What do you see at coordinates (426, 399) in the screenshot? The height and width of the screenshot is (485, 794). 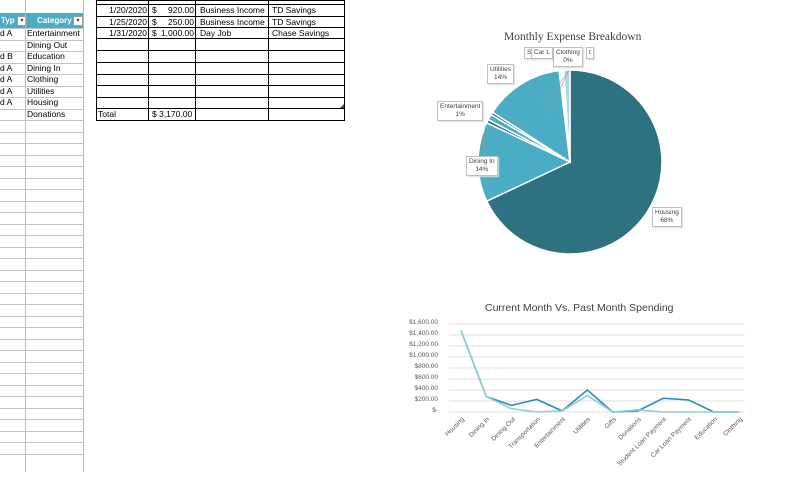 I see `y-tick-label: $200.00` at bounding box center [426, 399].